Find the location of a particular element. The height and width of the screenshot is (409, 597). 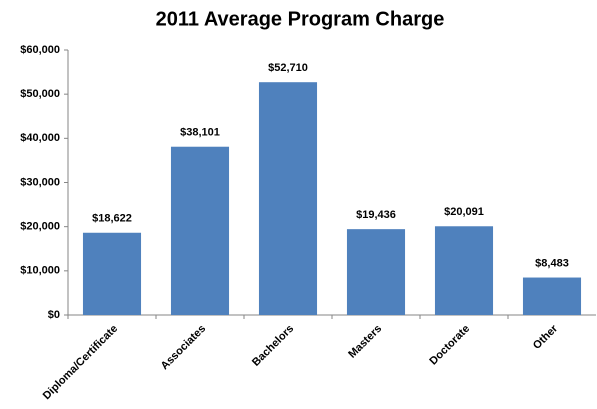

x-tick-label: Associates is located at coordinates (184, 348).